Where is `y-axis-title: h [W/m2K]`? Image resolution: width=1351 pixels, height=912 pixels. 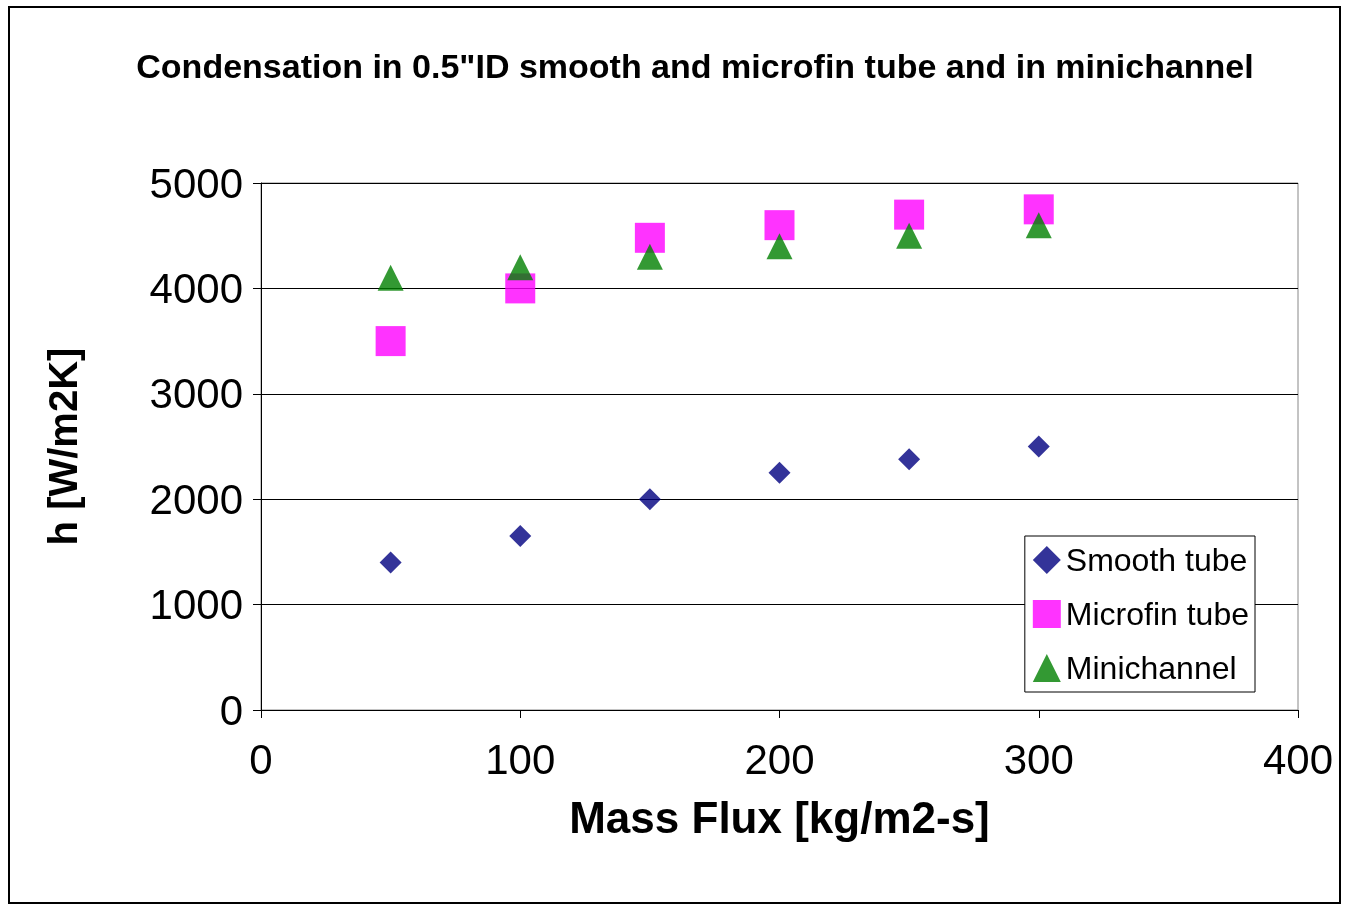
y-axis-title: h [W/m2K] is located at coordinates (63, 446).